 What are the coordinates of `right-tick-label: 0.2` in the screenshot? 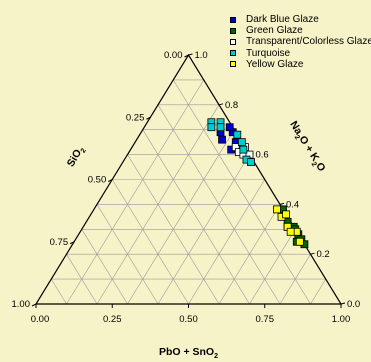 It's located at (323, 254).